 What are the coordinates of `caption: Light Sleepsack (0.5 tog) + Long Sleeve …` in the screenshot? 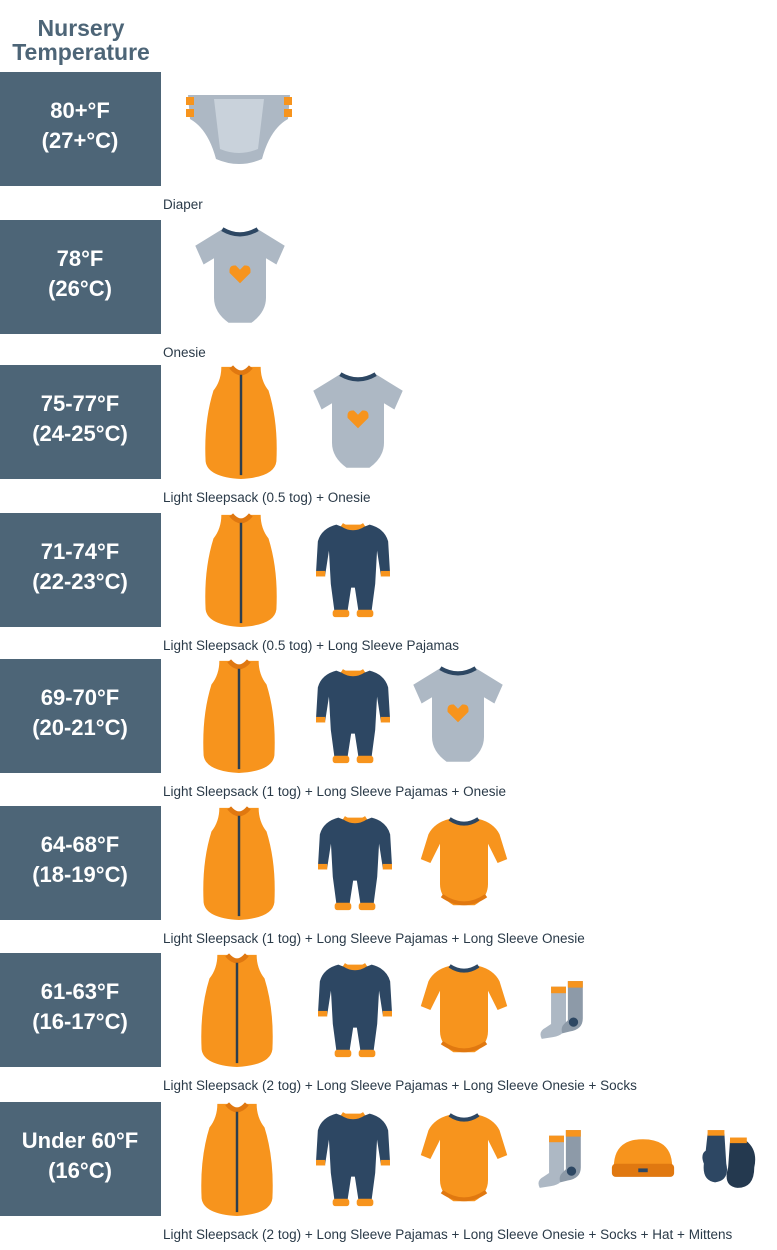 It's located at (311, 645).